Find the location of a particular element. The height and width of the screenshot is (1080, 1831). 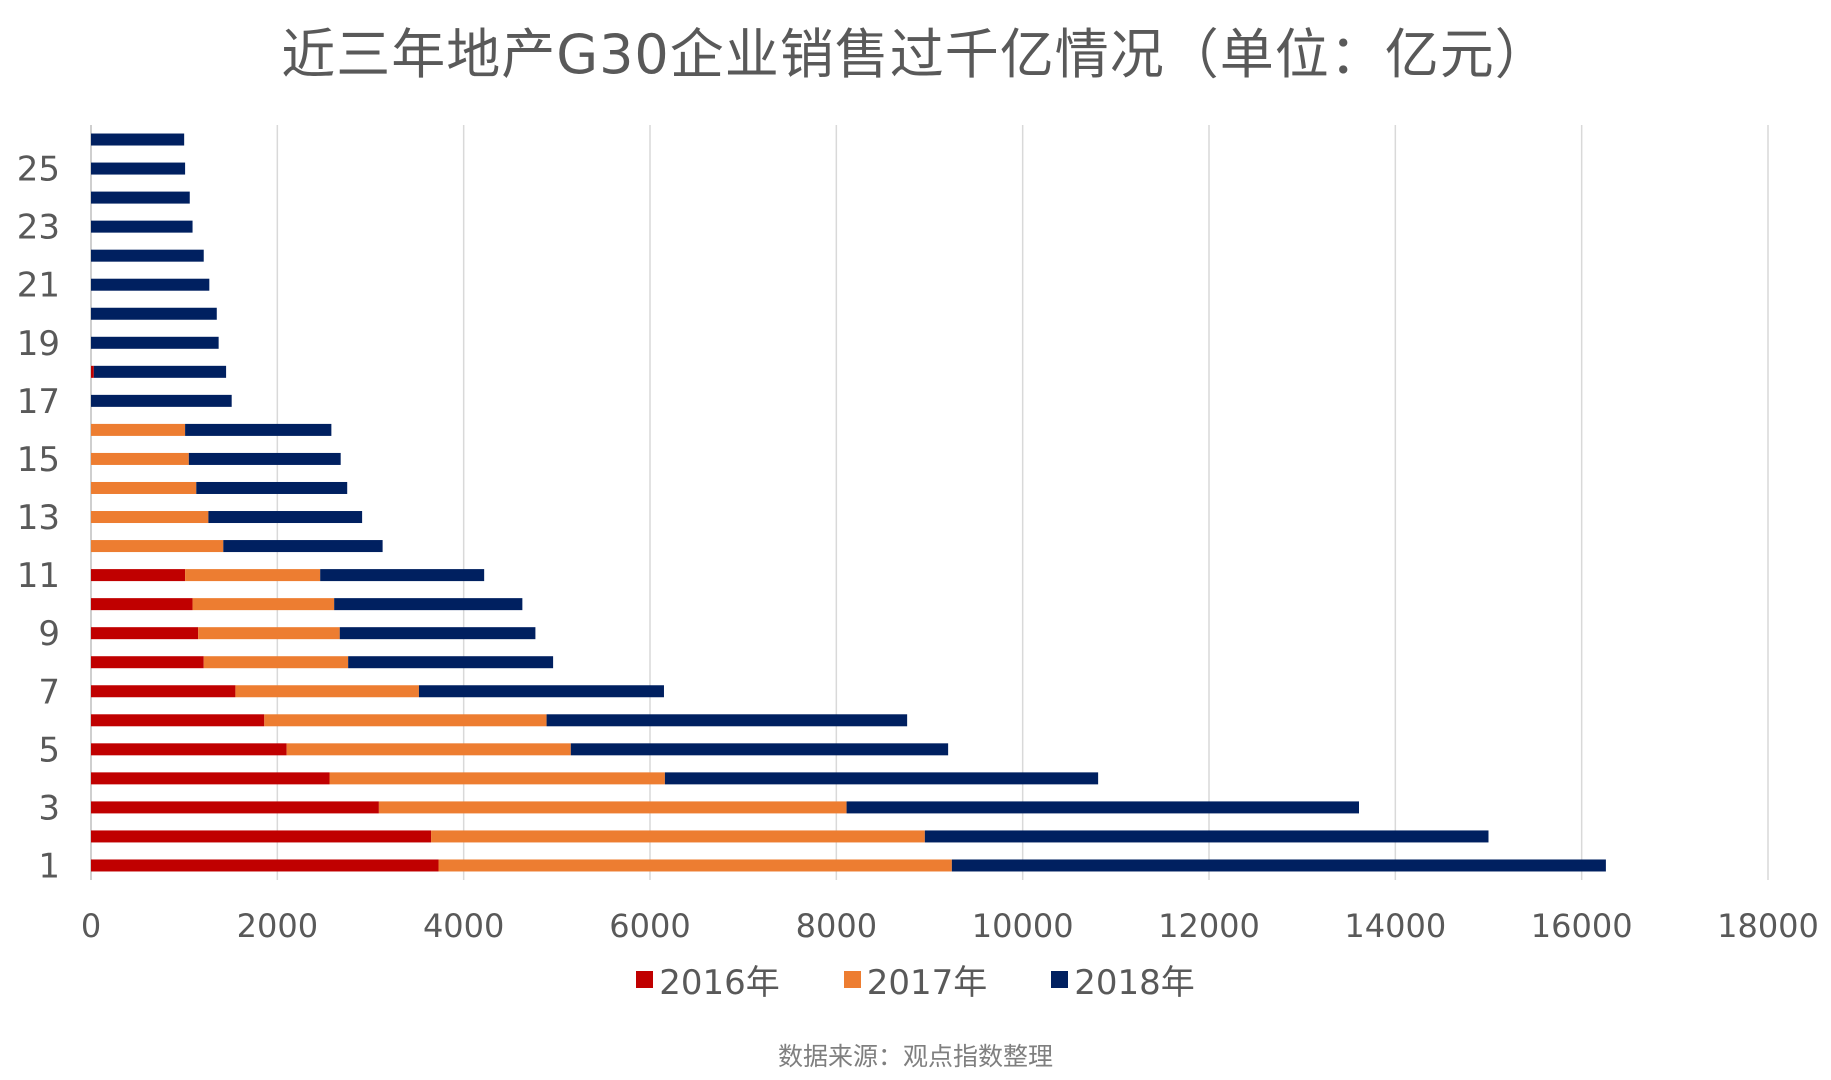

y-tick-label: 13 is located at coordinates (38, 518).